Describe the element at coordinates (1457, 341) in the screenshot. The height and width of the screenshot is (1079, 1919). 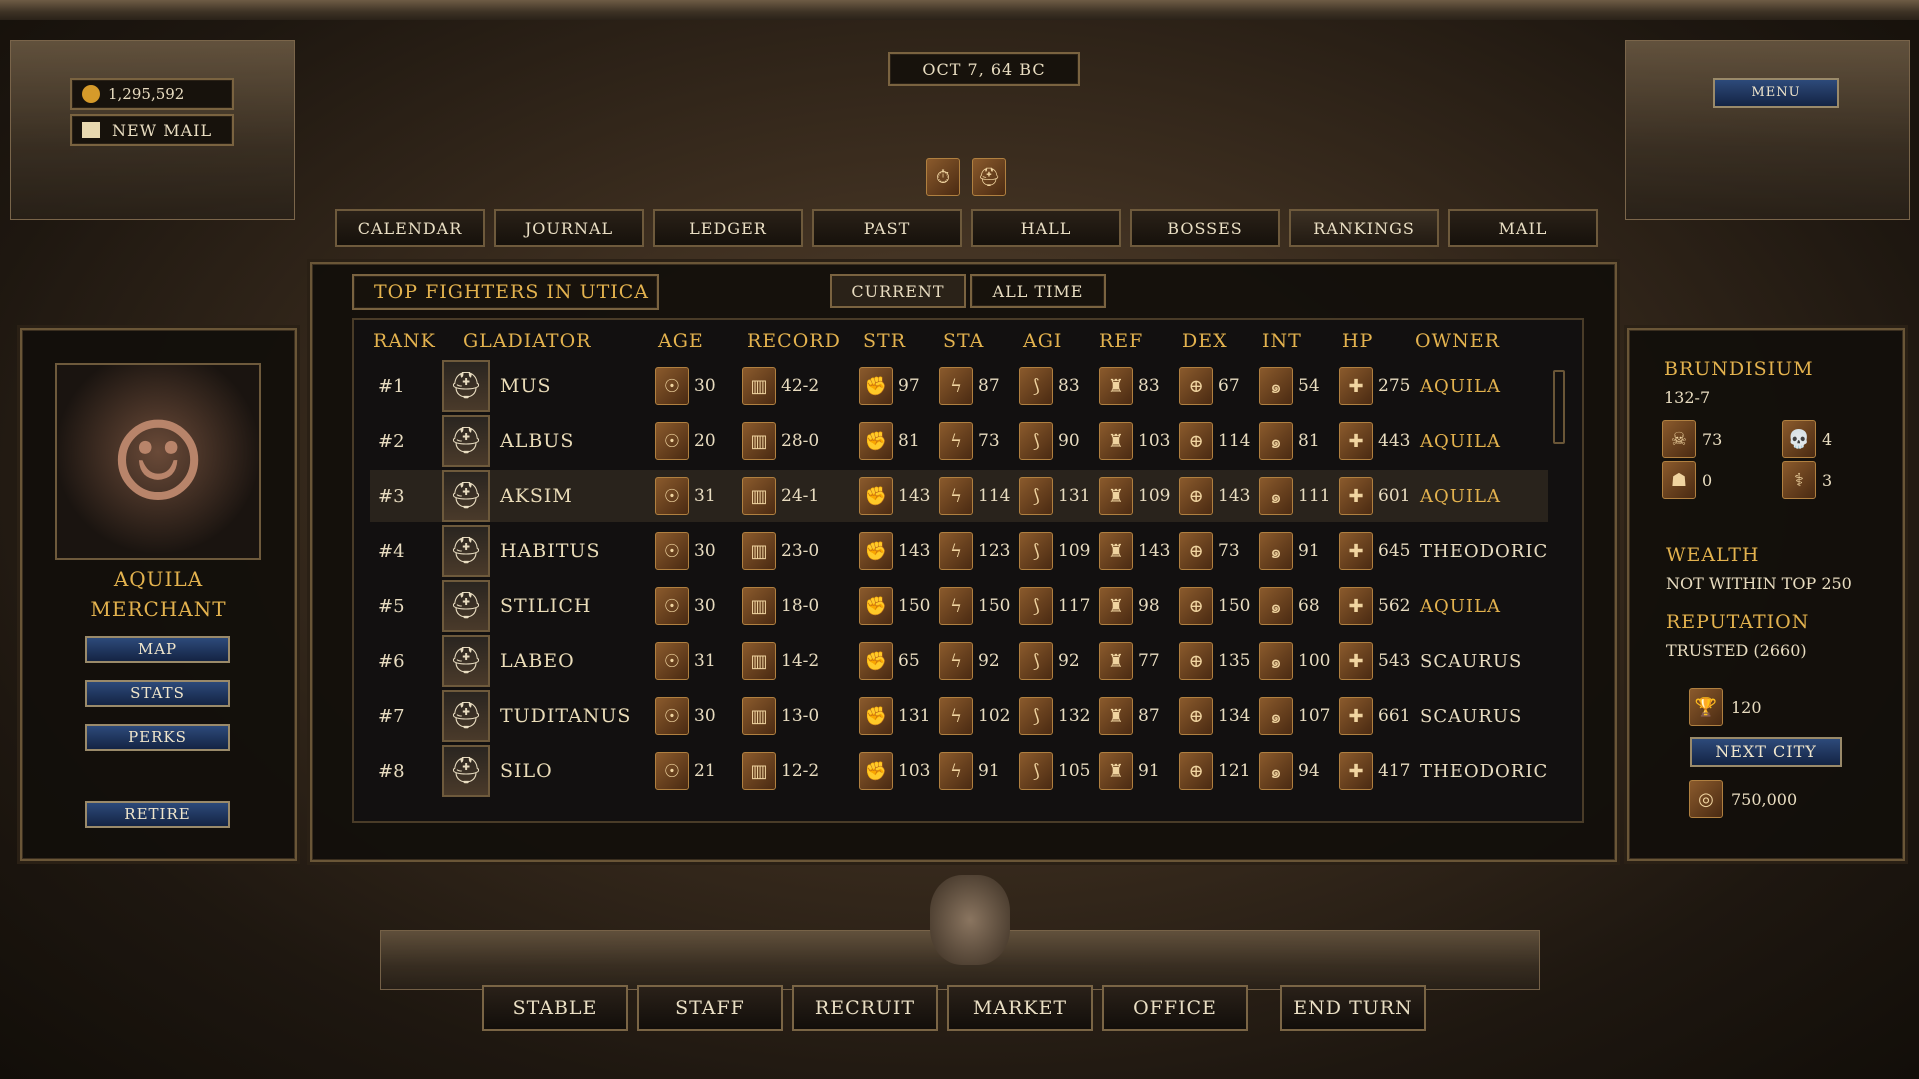
I see `column-header-owner: OWNER` at that location.